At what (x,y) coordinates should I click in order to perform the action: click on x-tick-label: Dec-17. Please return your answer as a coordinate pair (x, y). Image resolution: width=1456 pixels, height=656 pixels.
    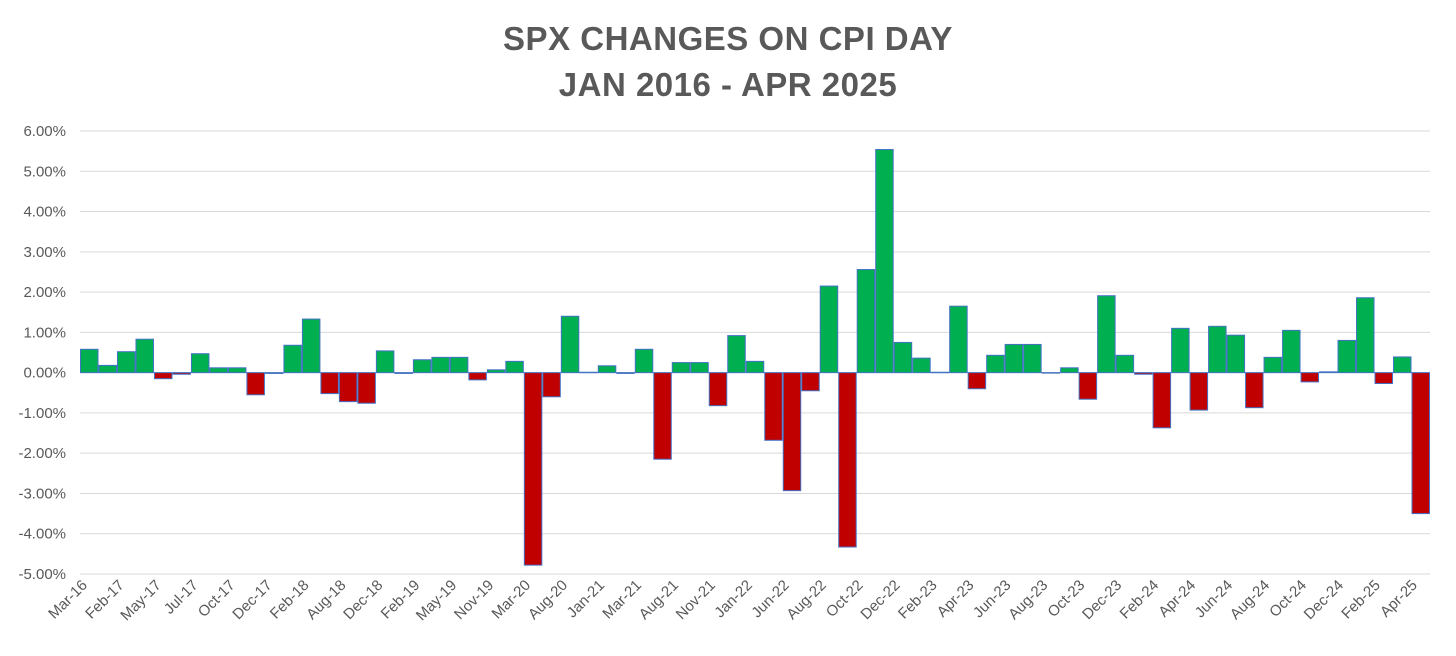
    Looking at the image, I should click on (252, 600).